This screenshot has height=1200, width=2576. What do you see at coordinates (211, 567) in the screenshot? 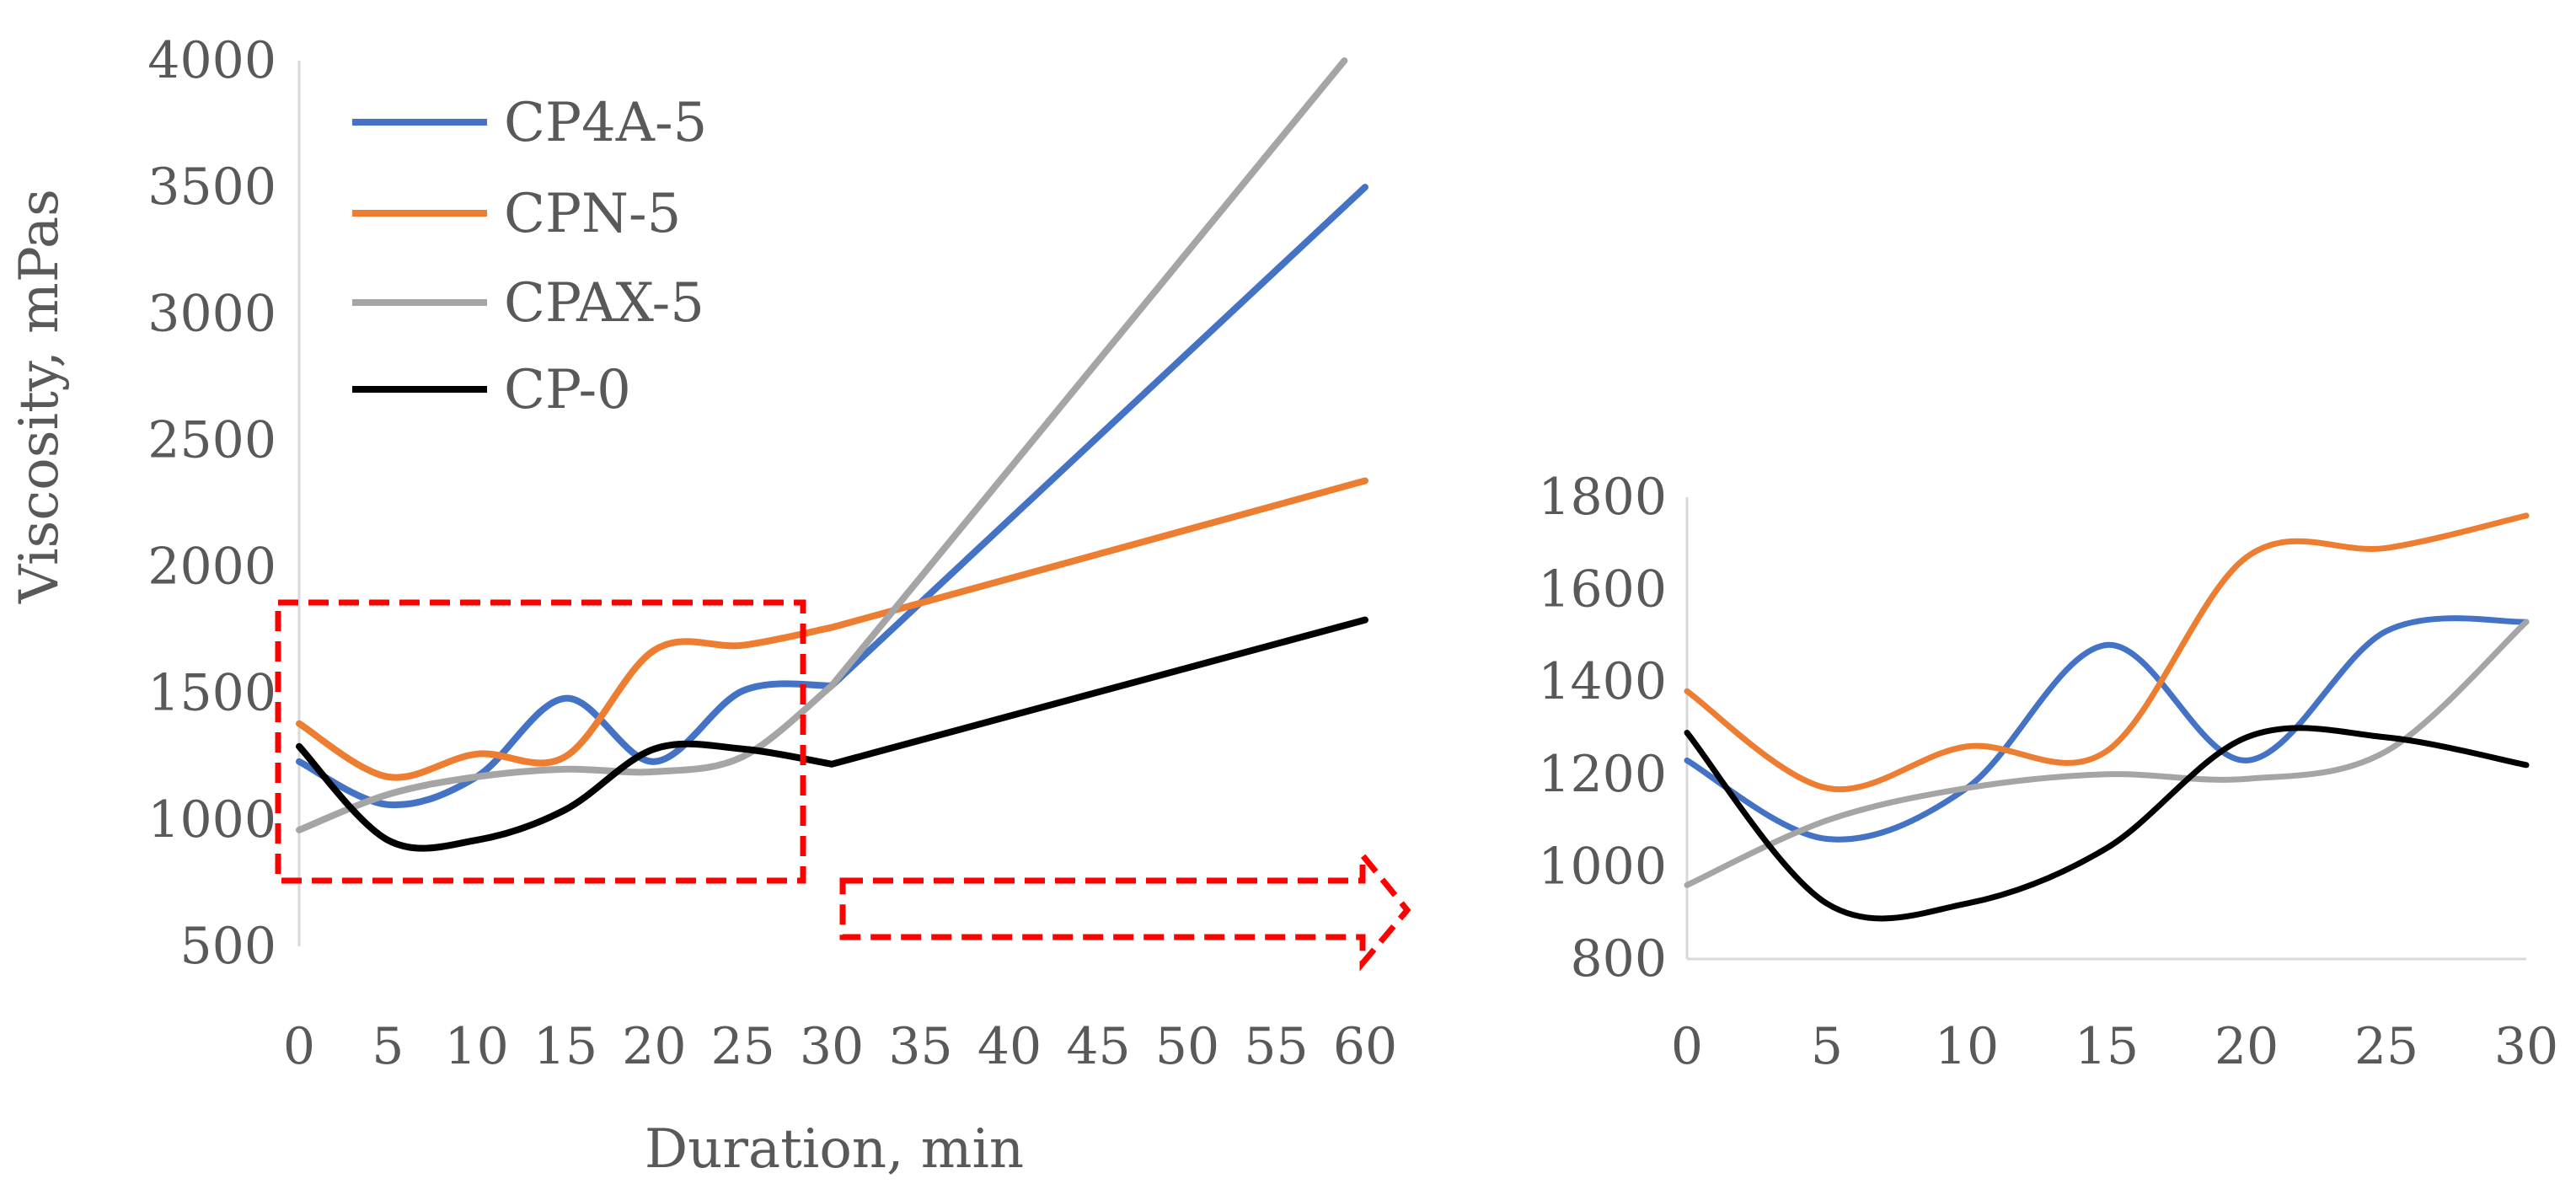
I see `main-y-tick-label: 2000` at bounding box center [211, 567].